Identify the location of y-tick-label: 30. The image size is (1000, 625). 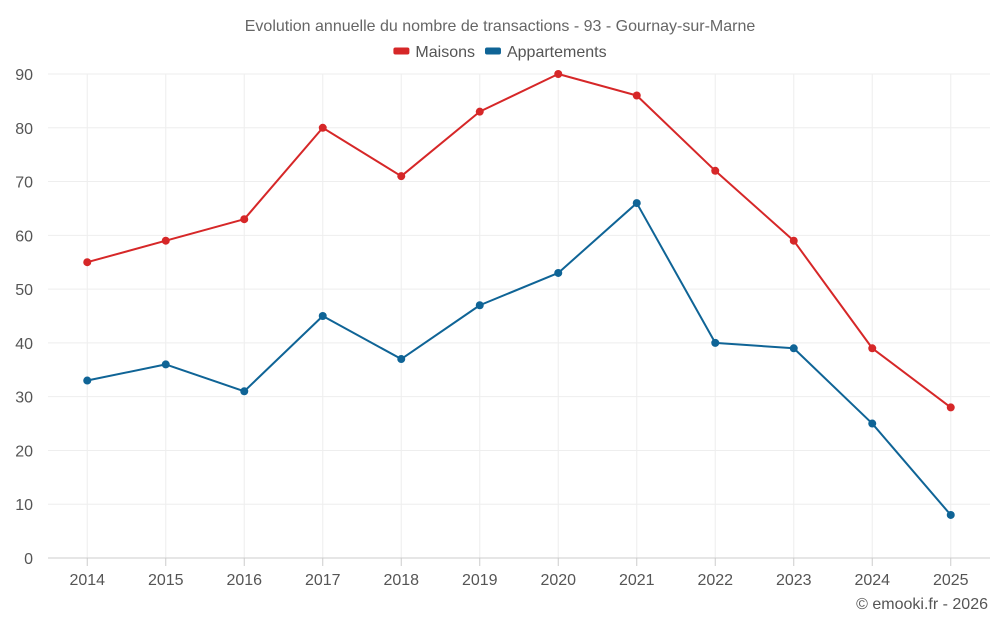
(24, 398).